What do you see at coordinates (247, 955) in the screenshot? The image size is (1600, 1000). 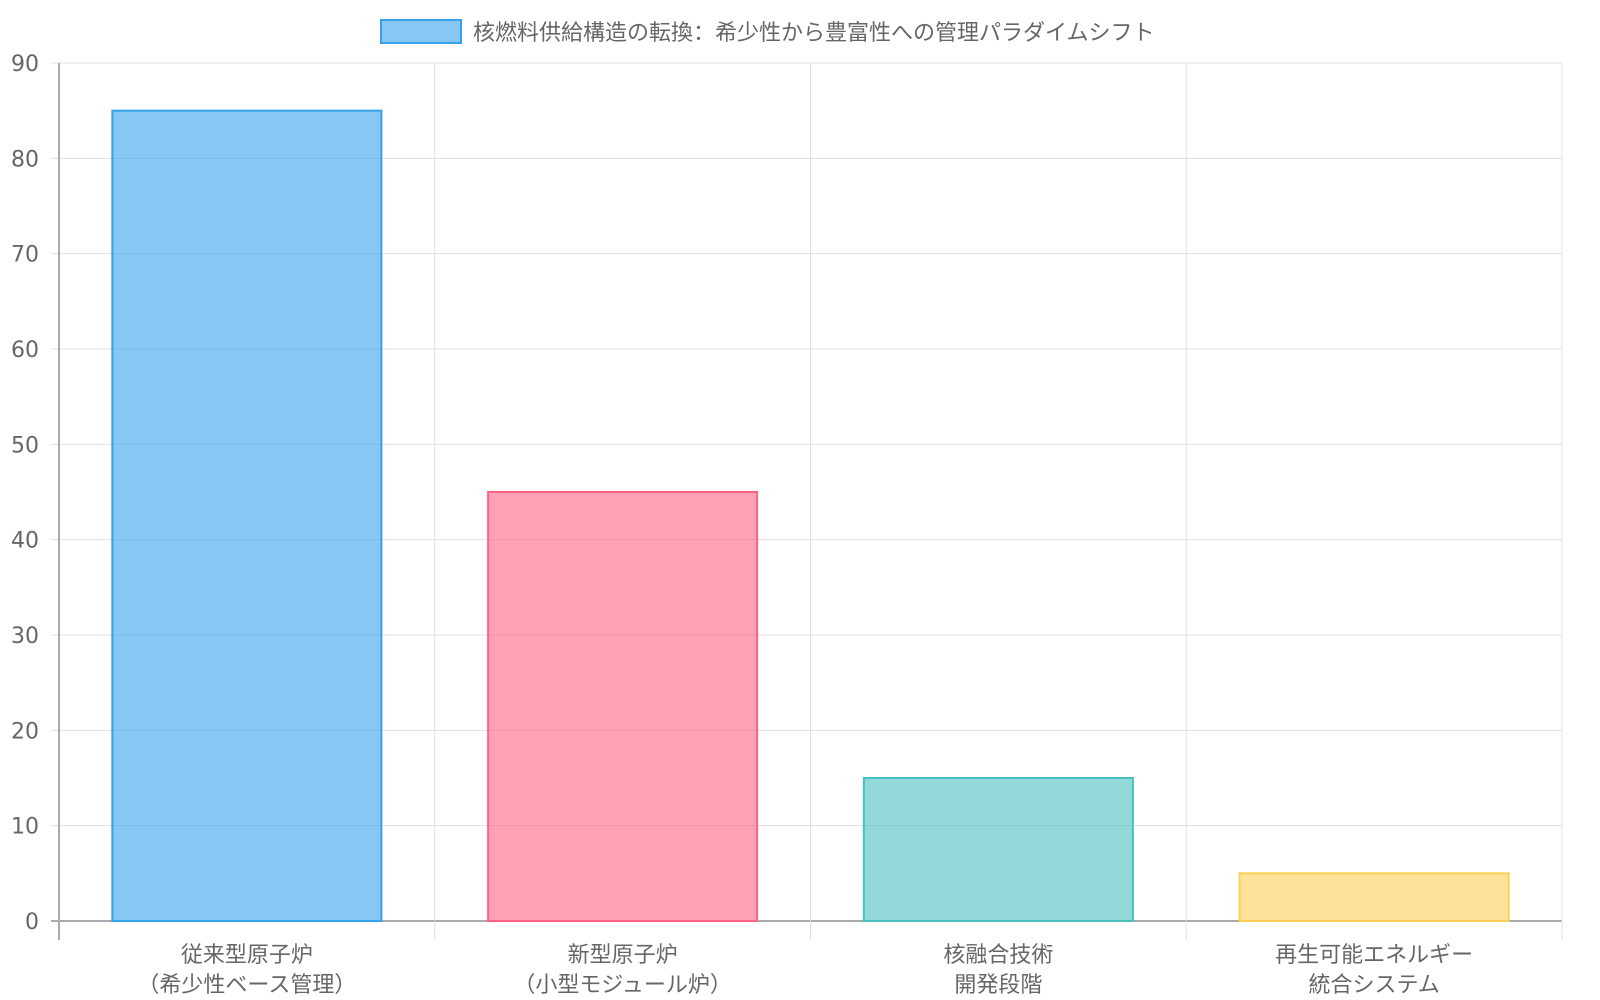 I see `x-tick-label: 従来型原子炉` at bounding box center [247, 955].